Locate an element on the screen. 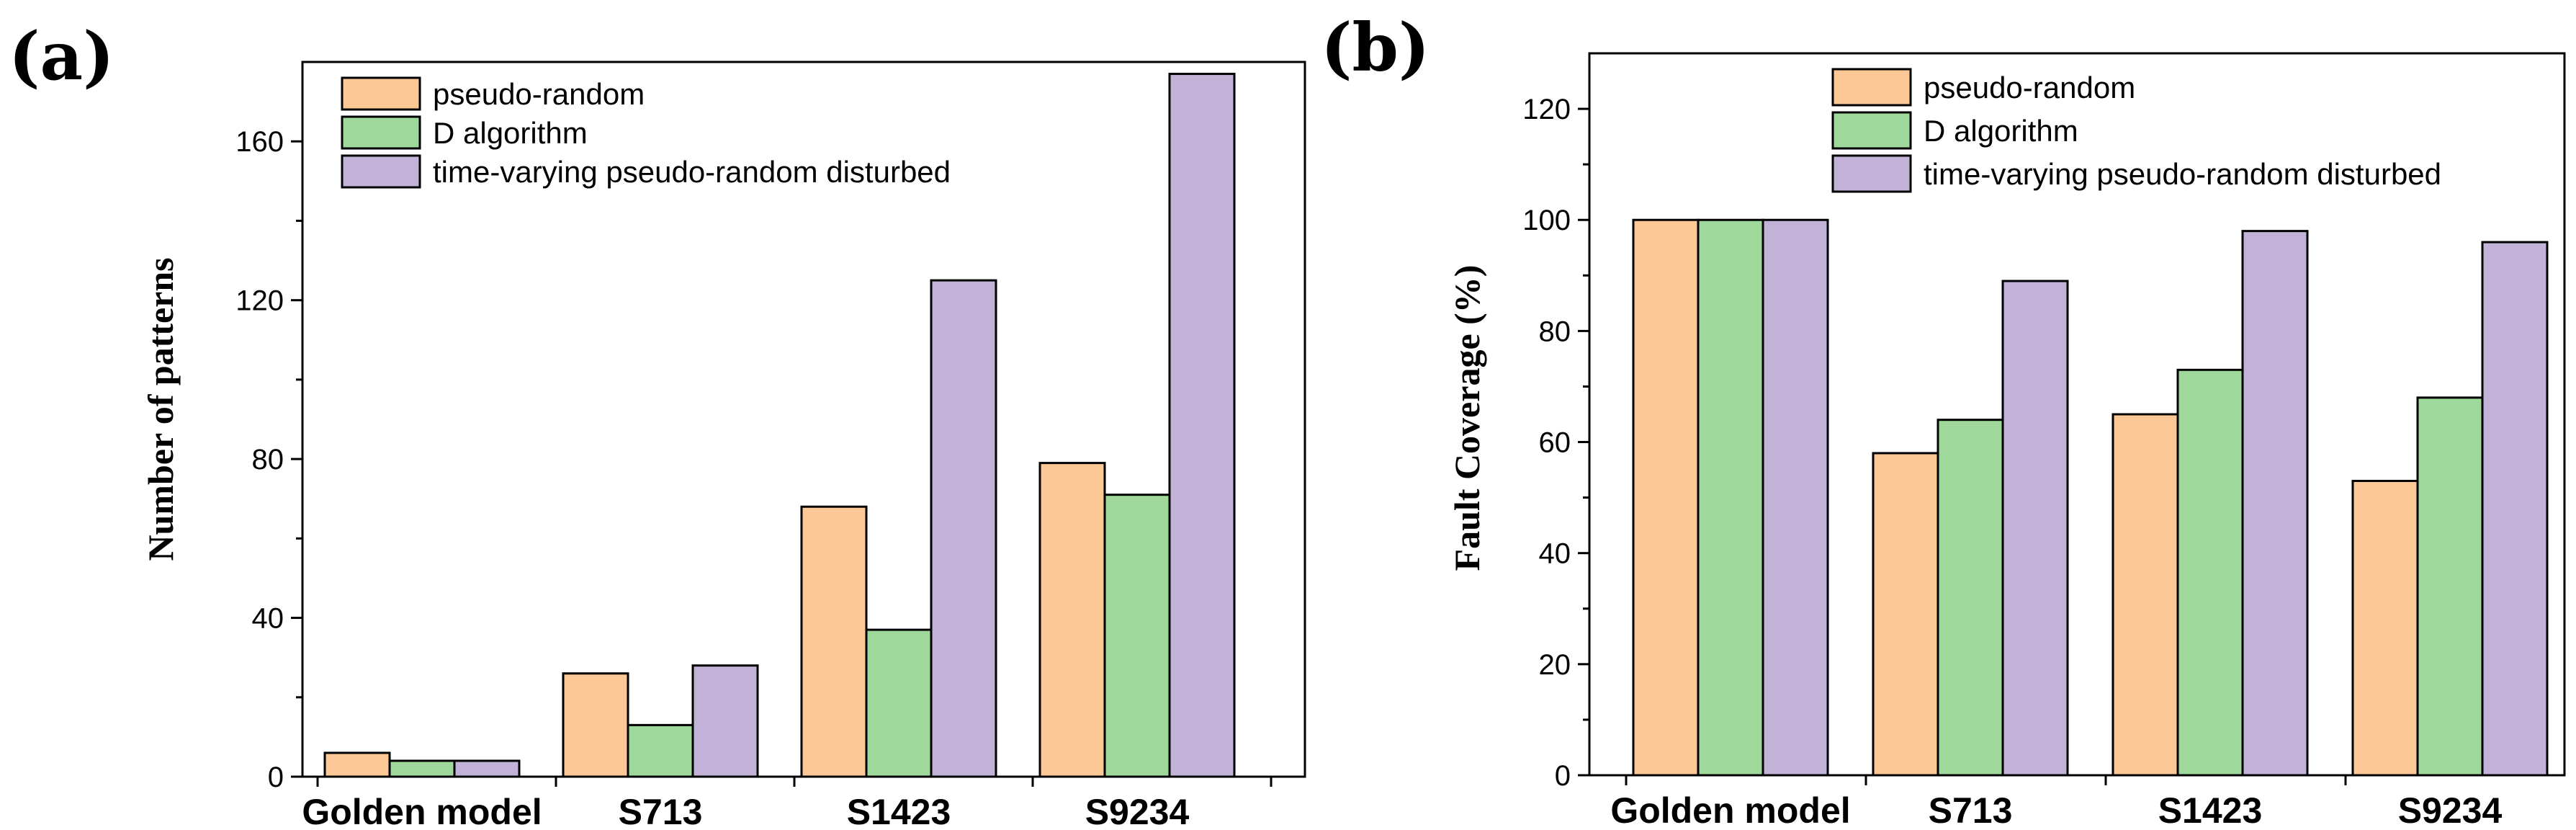  y-ticks-a: 0 40 80 120 160 is located at coordinates (268, 459).